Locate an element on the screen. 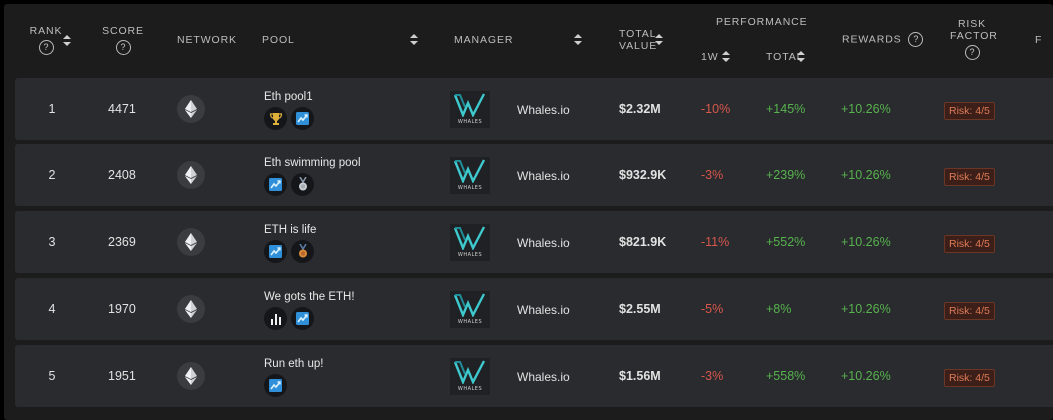  pool-name: Eth pool1 is located at coordinates (288, 97).